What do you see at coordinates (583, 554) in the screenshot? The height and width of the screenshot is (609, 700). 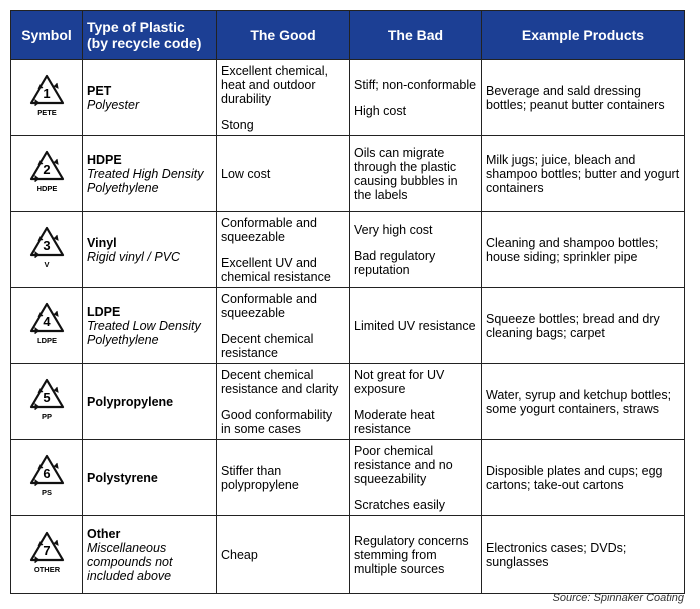 I see `examples-cell: Electronics cases; DVDs; sunglasses` at bounding box center [583, 554].